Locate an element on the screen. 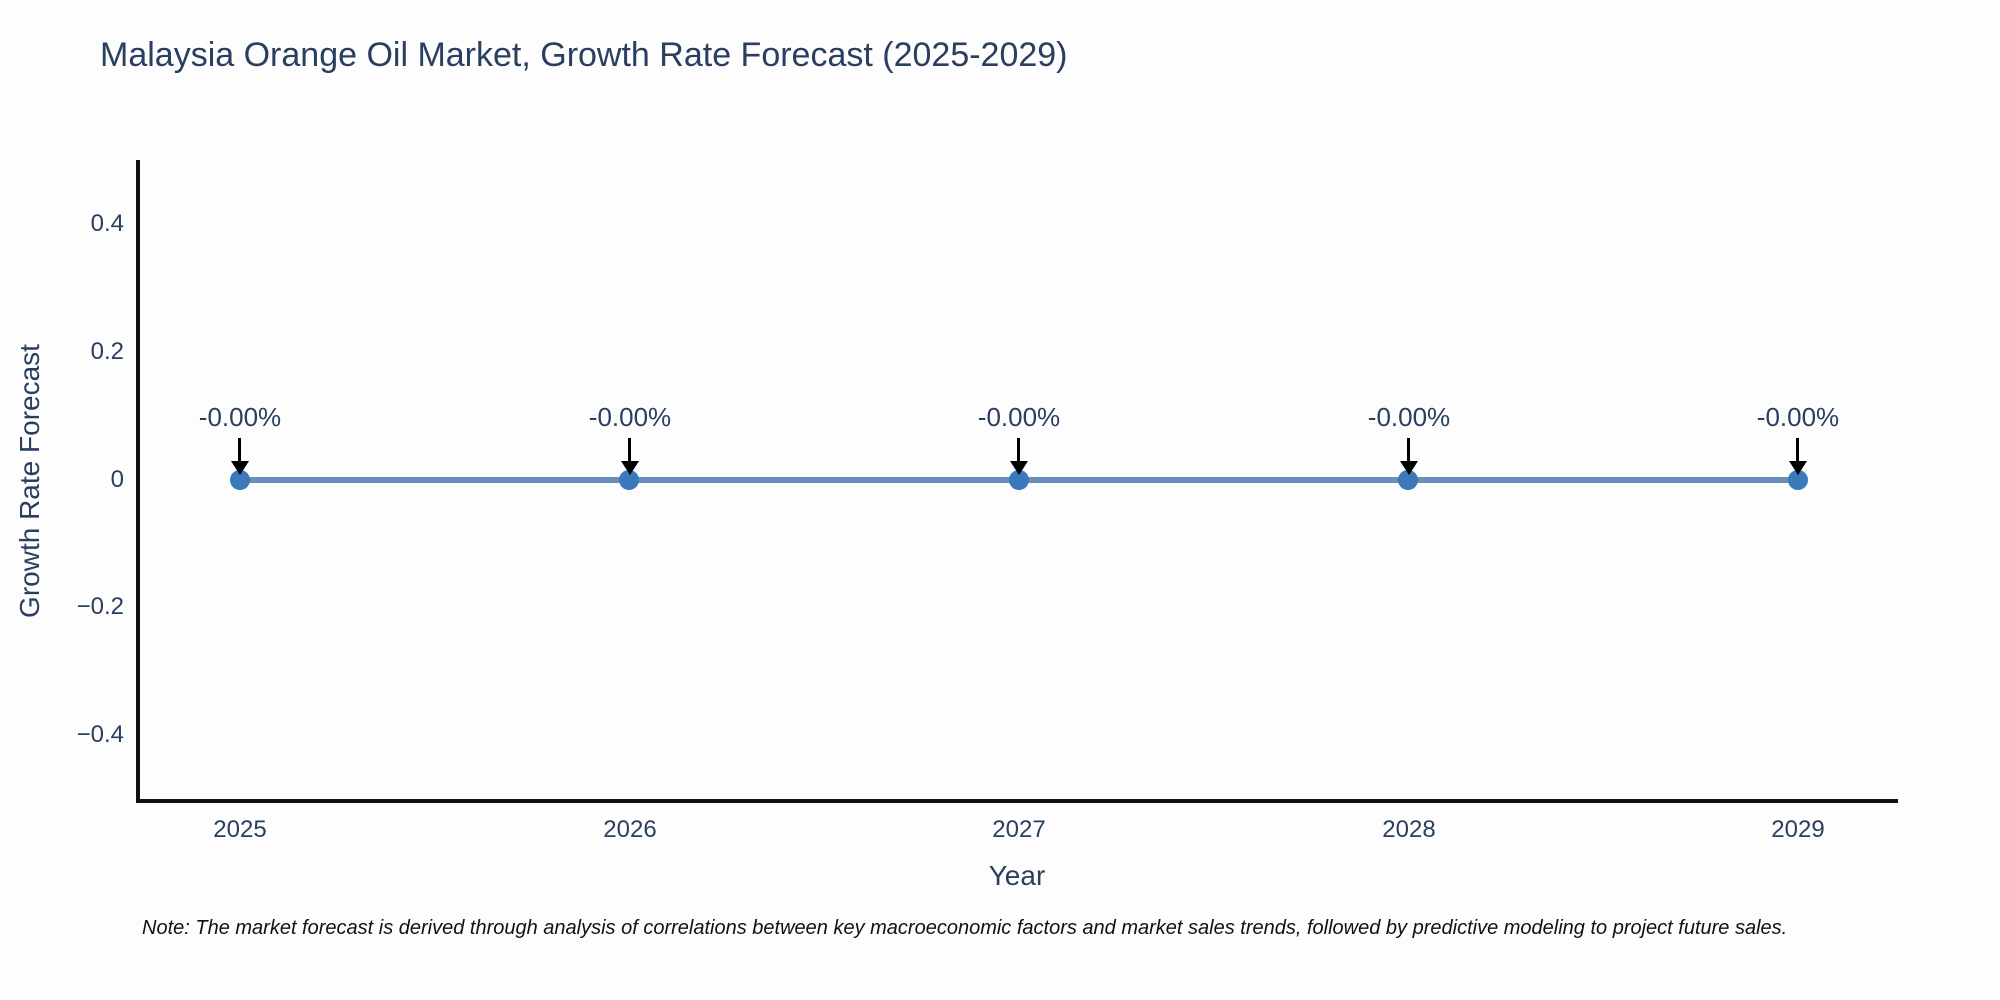 This screenshot has height=1000, width=2000. x-tick-label: 2025 is located at coordinates (240, 829).